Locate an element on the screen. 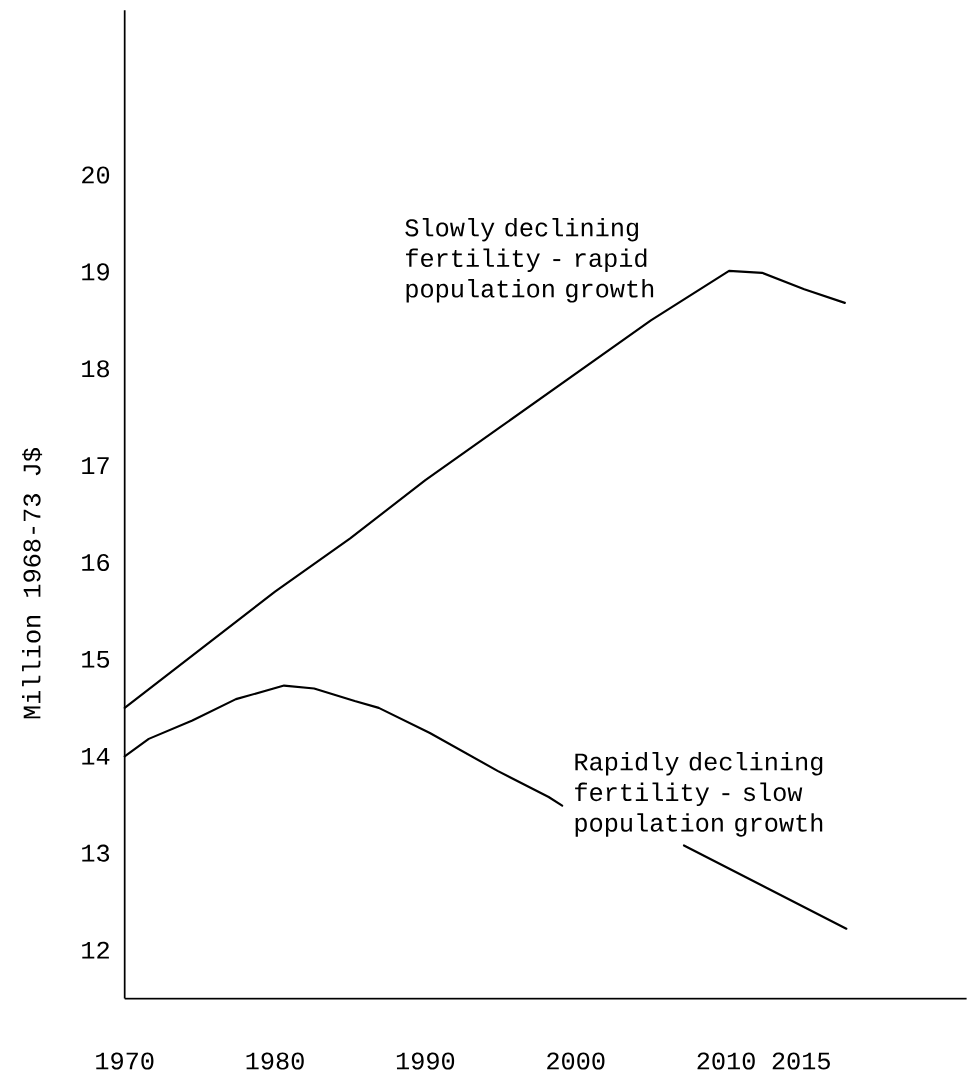 This screenshot has width=967, height=1078. y-tick-label: 15 is located at coordinates (95, 659).